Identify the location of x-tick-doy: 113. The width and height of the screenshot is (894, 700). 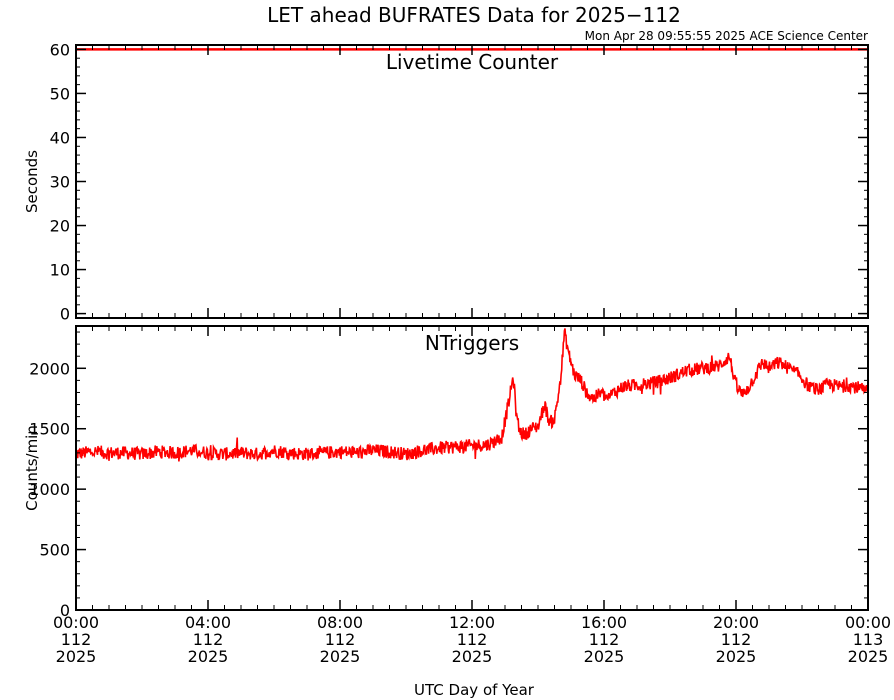
(868, 639).